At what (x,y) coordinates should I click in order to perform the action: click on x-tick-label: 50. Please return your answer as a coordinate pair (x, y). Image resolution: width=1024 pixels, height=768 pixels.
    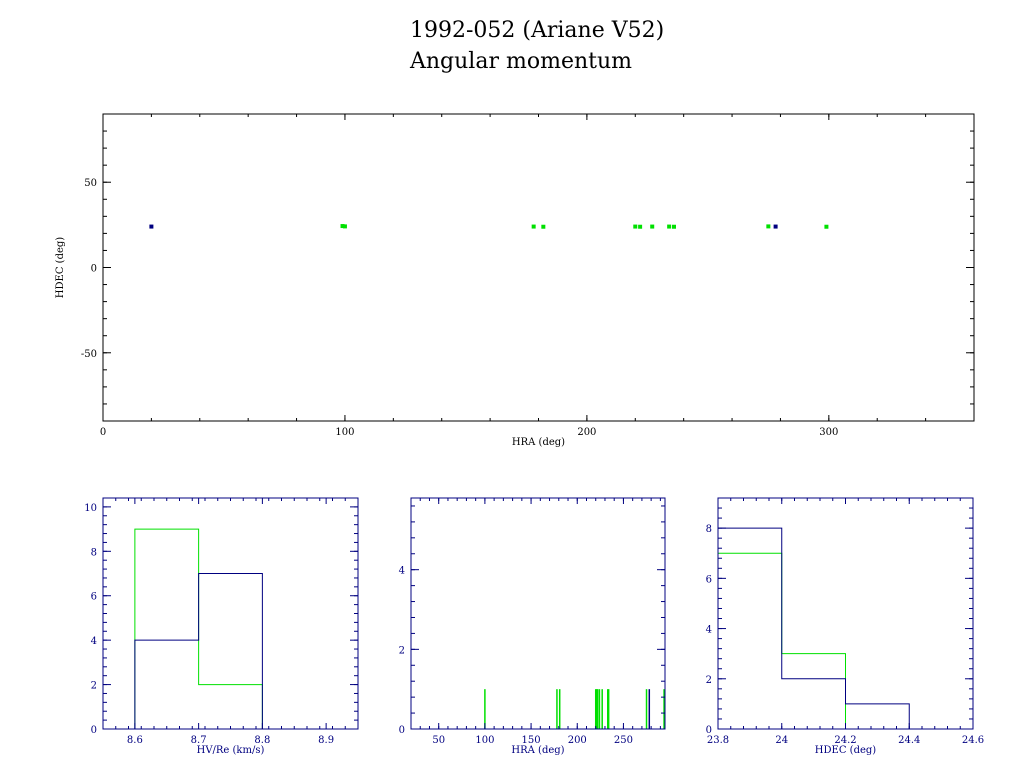
    Looking at the image, I should click on (438, 740).